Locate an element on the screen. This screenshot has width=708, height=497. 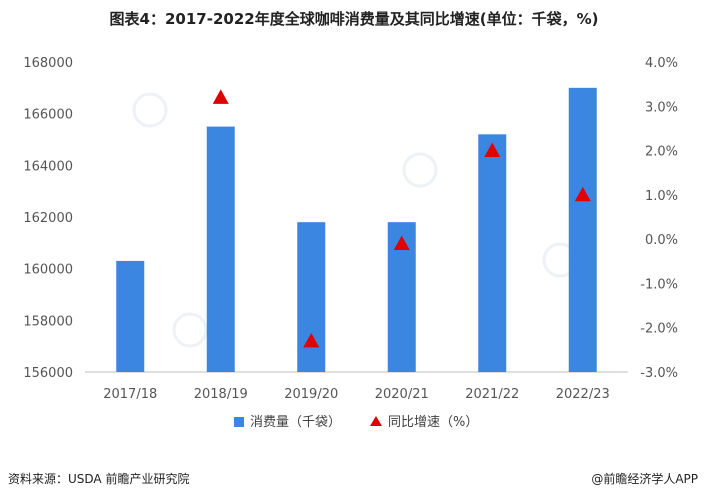
legend: 消费量（千袋） 同比增速（%） is located at coordinates (356, 422).